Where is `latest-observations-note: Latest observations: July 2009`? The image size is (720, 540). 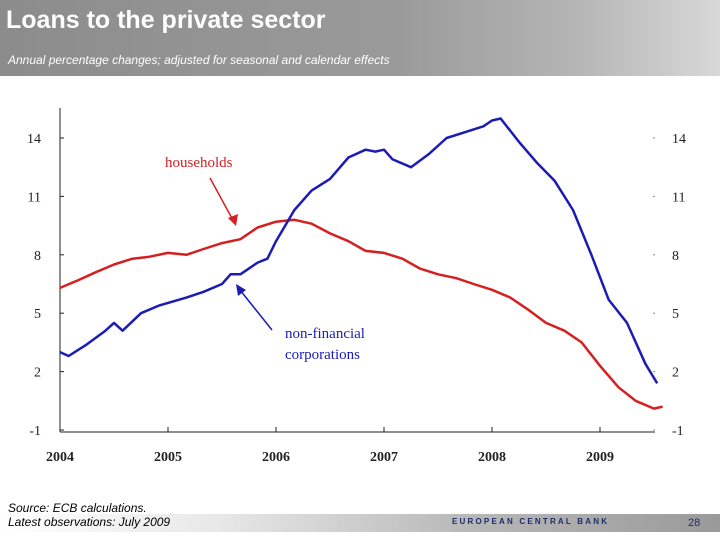 latest-observations-note: Latest observations: July 2009 is located at coordinates (89, 522).